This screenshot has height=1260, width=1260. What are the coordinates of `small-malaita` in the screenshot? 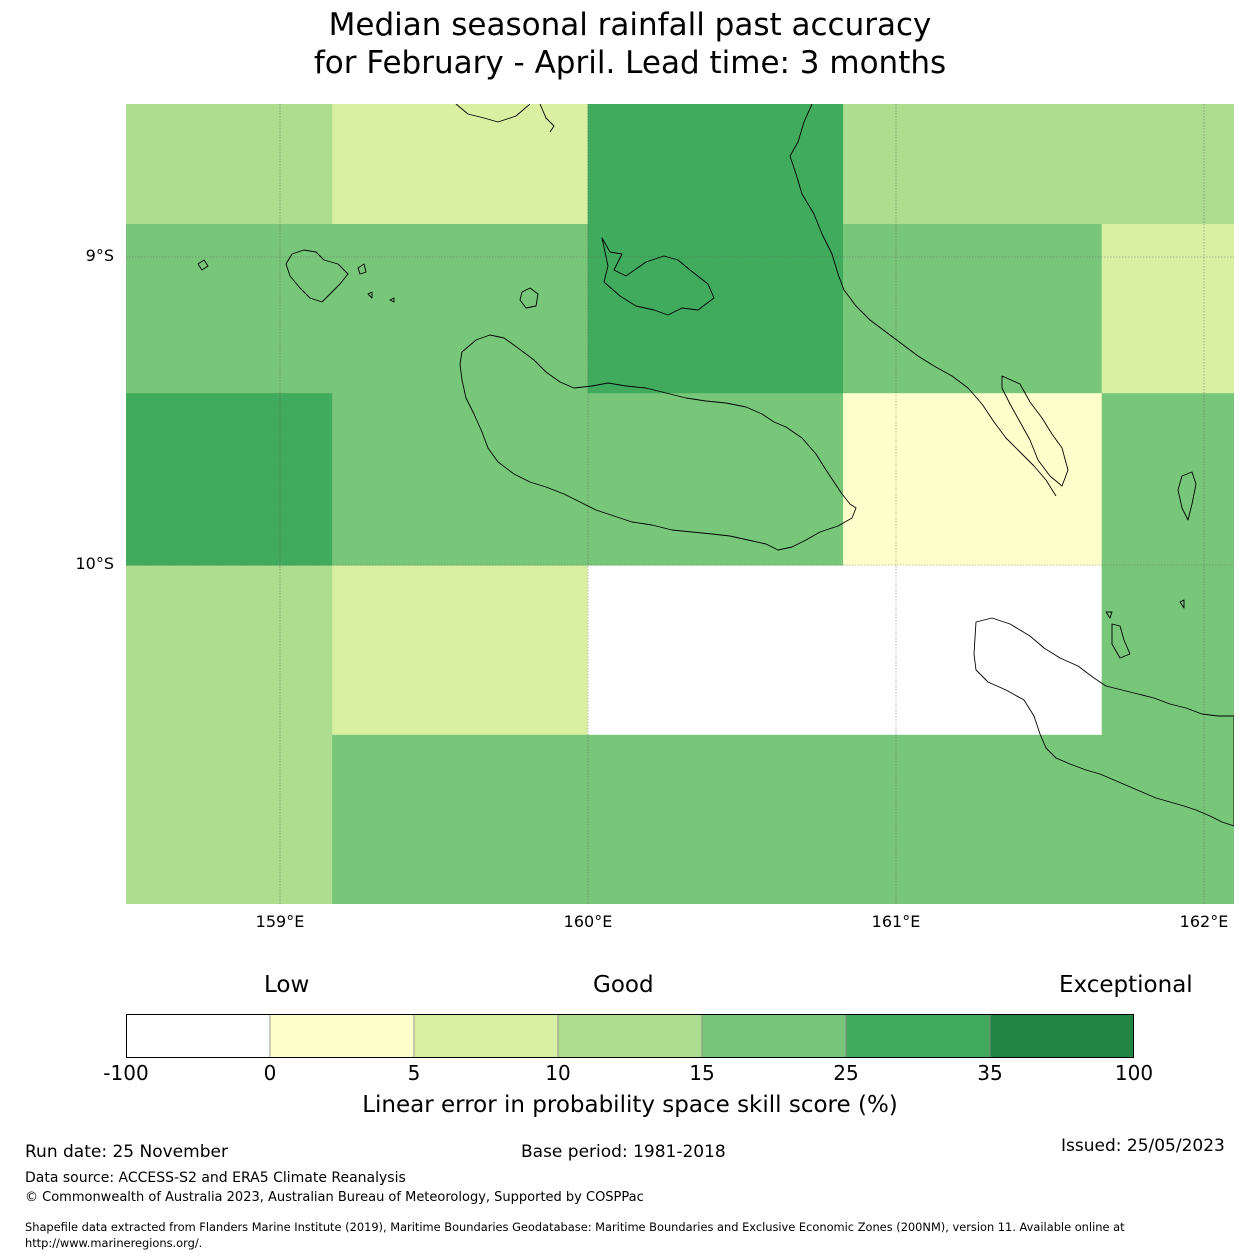 It's located at (1035, 431).